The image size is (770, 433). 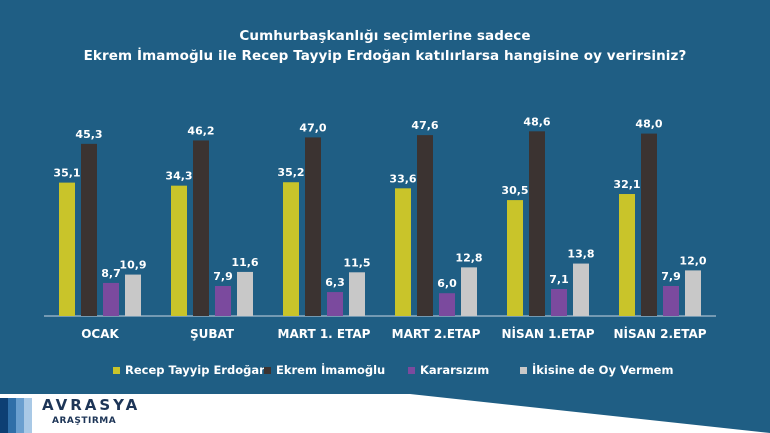 I want to click on data-label-2-3: 11,5, so click(x=356, y=262).